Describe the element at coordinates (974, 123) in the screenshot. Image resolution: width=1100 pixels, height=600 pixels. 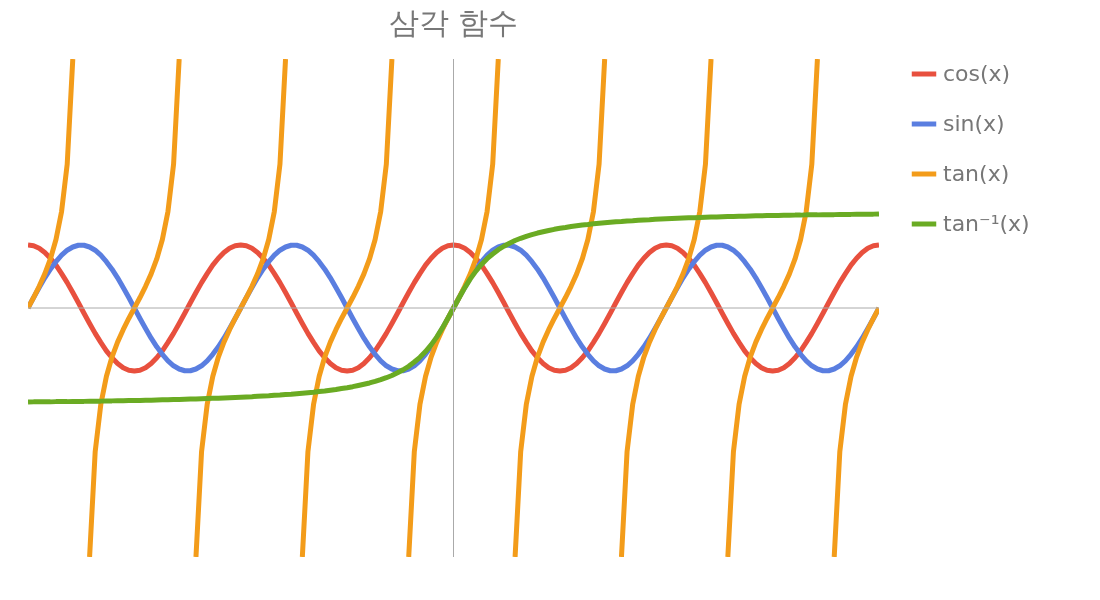
I see `legend-label: sin(x)` at that location.